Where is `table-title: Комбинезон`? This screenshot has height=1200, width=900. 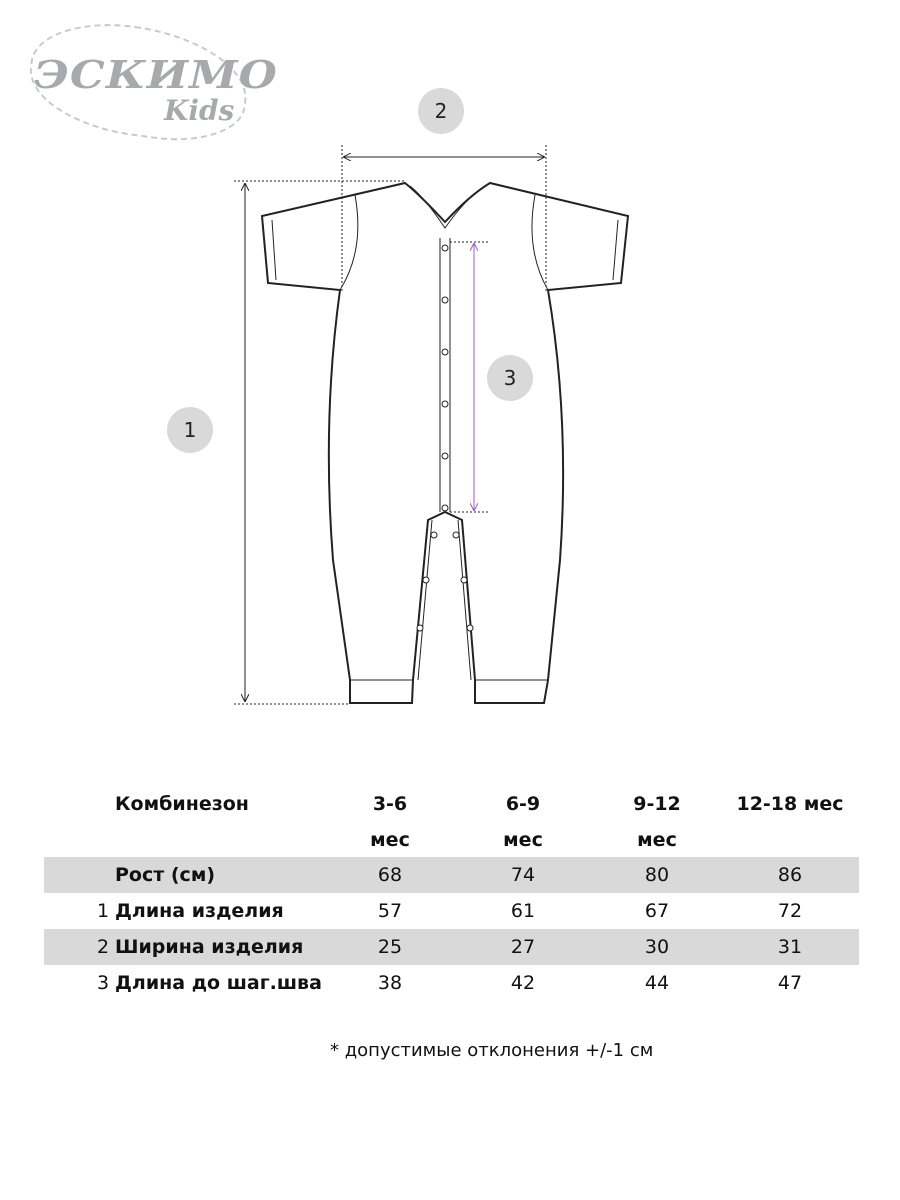 table-title: Комбинезон is located at coordinates (182, 804).